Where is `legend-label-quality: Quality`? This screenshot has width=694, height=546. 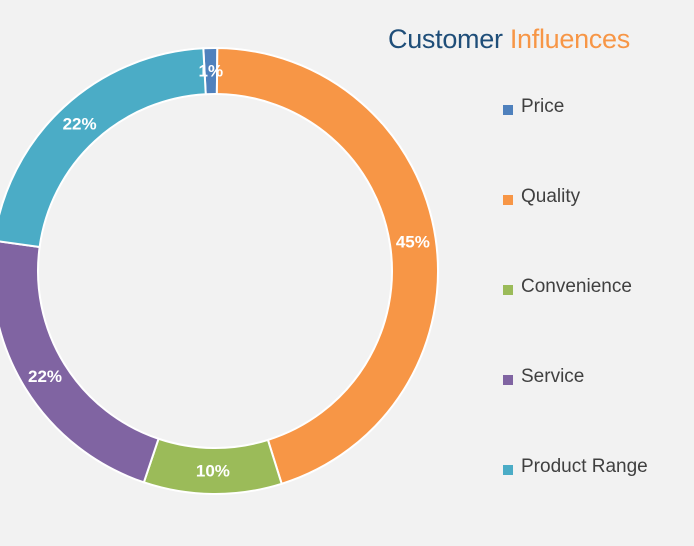
legend-label-quality: Quality is located at coordinates (551, 196).